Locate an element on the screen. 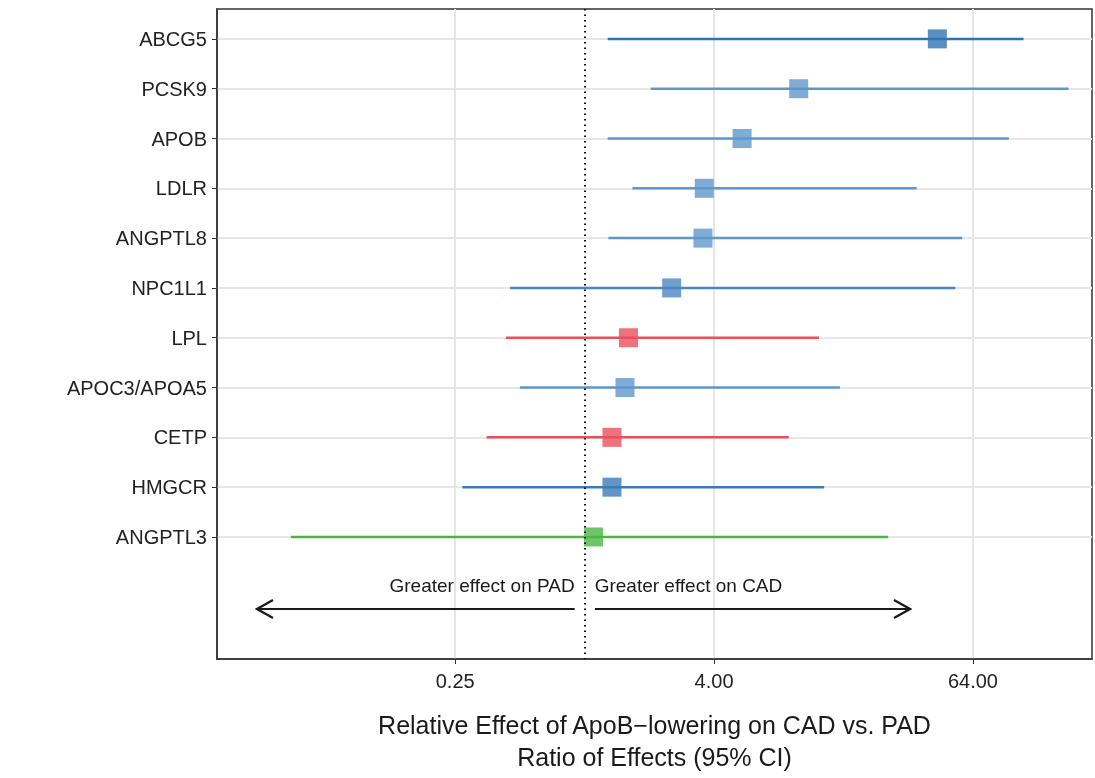 This screenshot has height=778, width=1095. y-tick-label: ANGPTL3 is located at coordinates (161, 536).